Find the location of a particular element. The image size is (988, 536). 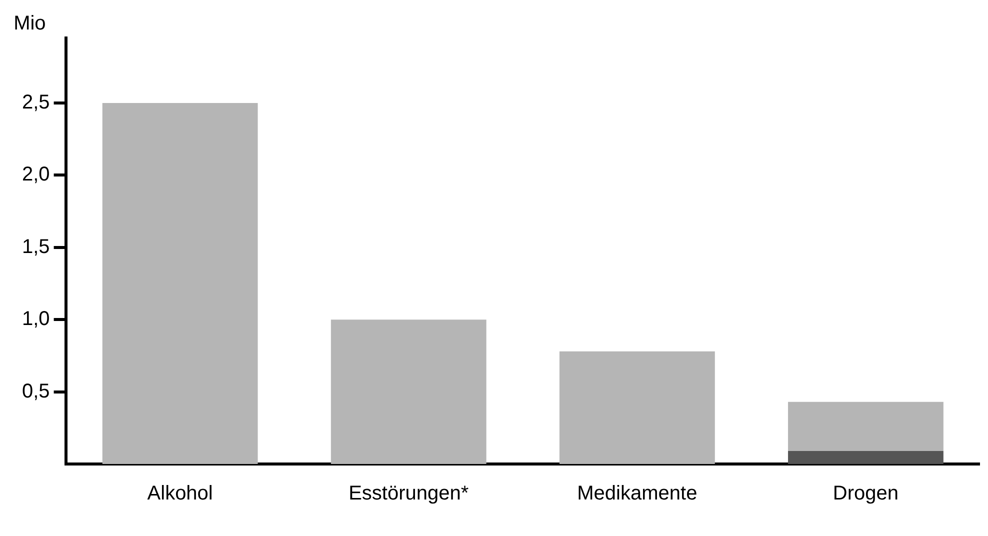

y-tick-label: 1,0 is located at coordinates (36, 319).